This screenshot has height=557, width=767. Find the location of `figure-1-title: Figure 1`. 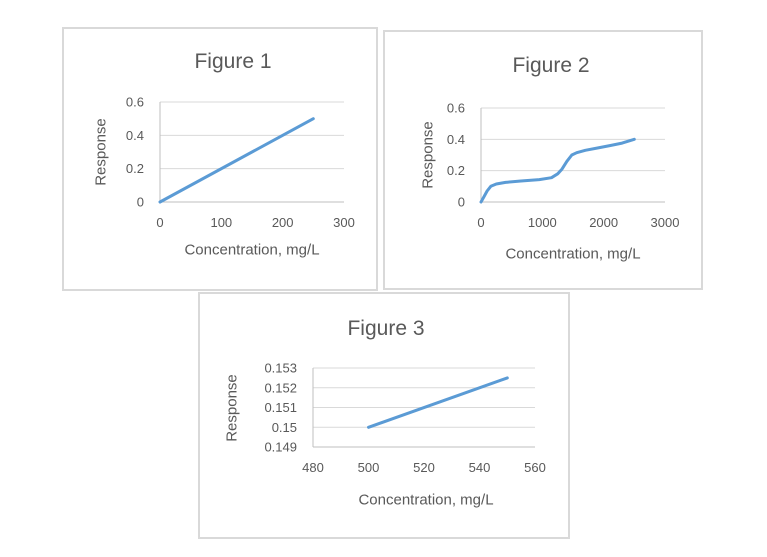

figure-1-title: Figure 1 is located at coordinates (233, 61).